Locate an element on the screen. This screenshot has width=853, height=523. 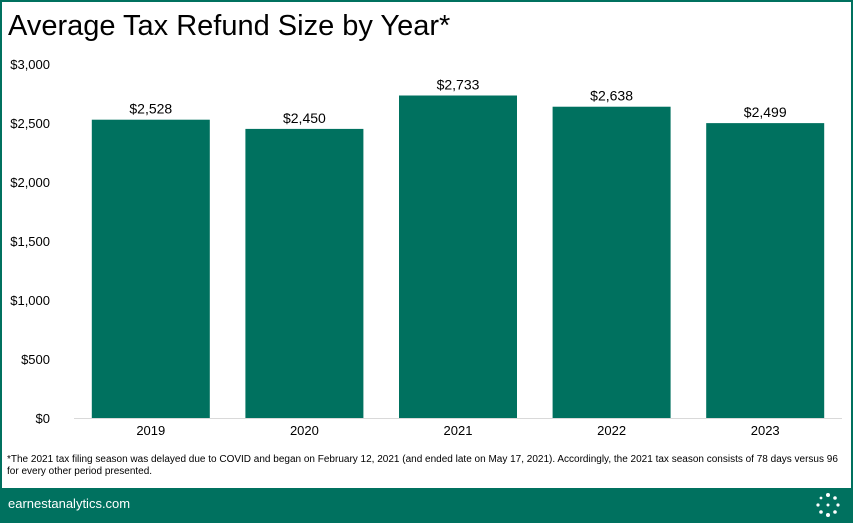
chart-title: Average Tax Refund Size by Year* is located at coordinates (229, 26).